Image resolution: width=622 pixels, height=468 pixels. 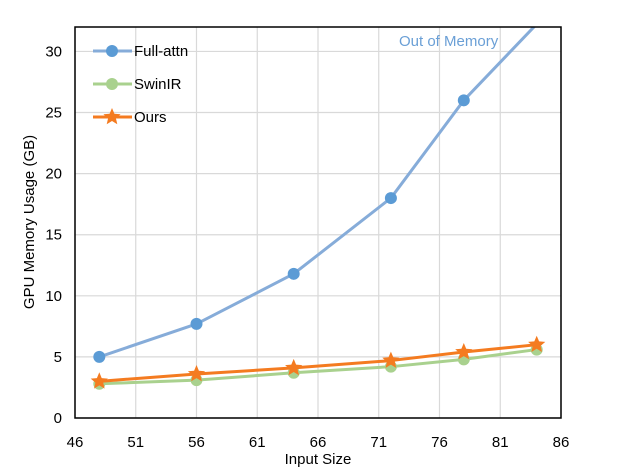 I want to click on x-tick-label: 81, so click(x=500, y=442).